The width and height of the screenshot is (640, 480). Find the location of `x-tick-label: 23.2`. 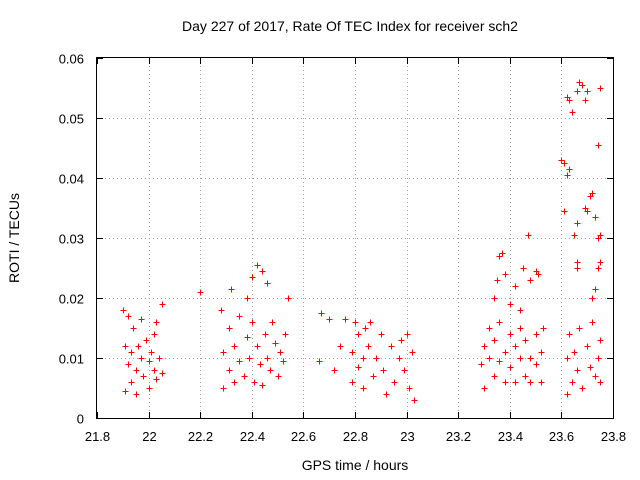

x-tick-label: 23.2 is located at coordinates (458, 436).